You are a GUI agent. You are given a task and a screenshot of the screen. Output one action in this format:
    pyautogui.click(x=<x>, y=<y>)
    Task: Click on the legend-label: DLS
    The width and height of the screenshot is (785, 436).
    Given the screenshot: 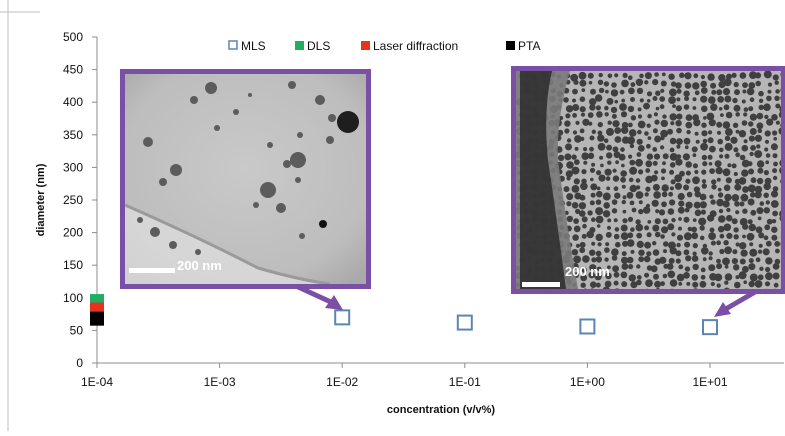 What is the action you would take?
    pyautogui.click(x=318, y=46)
    